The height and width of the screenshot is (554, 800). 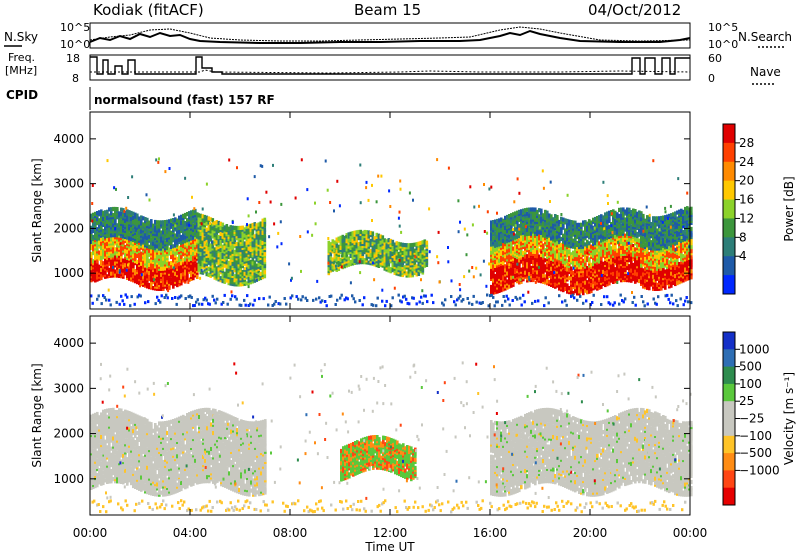 What do you see at coordinates (73, 58) in the screenshot?
I see `freq-tick-top: 18` at bounding box center [73, 58].